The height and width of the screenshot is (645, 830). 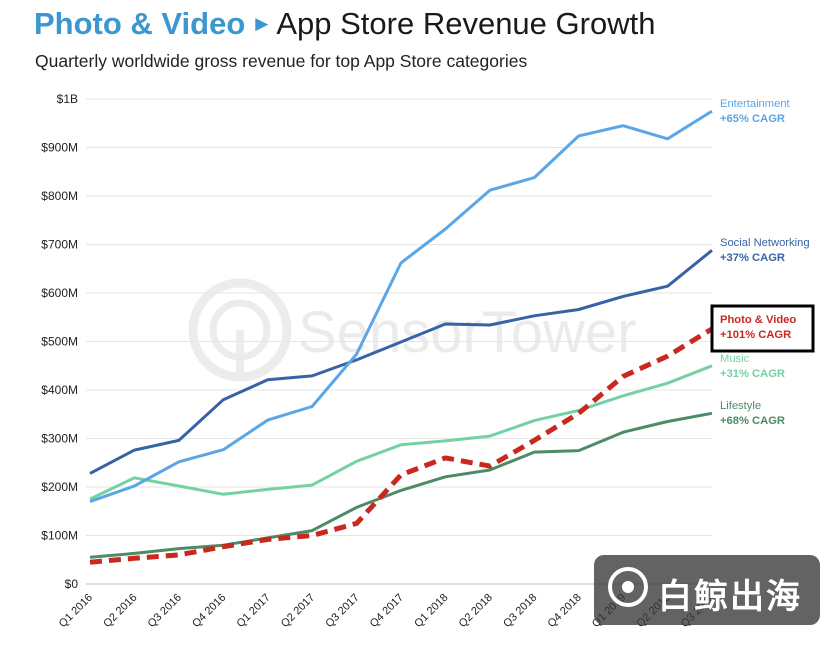 What do you see at coordinates (59, 196) in the screenshot?
I see `y-tick-label: $800M` at bounding box center [59, 196].